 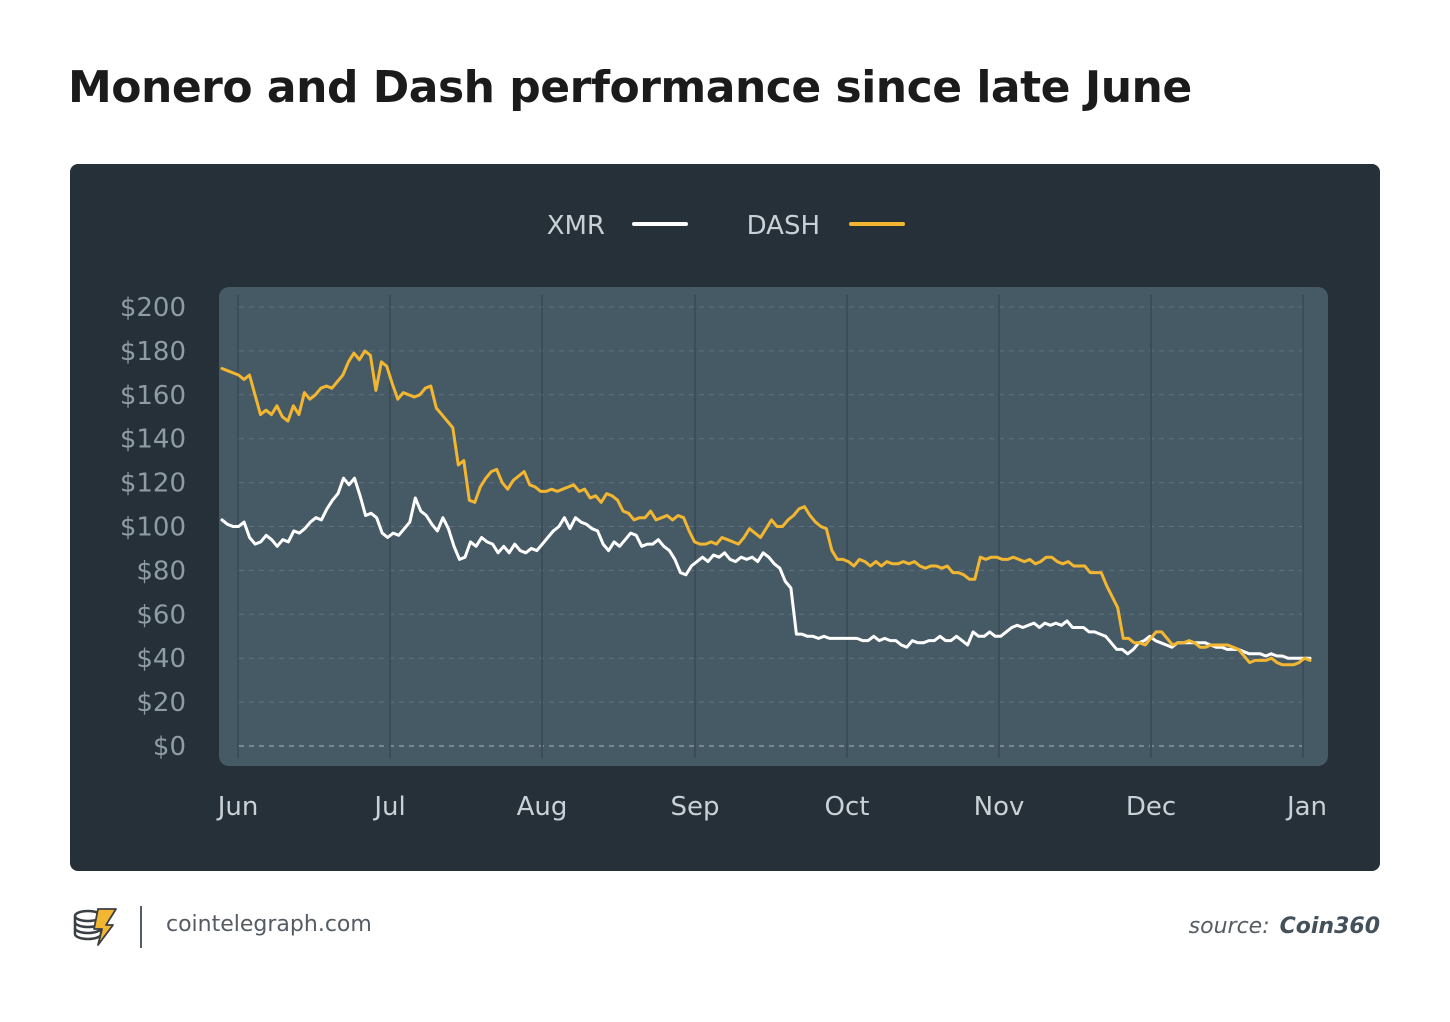 What do you see at coordinates (1306, 807) in the screenshot?
I see `x-tick-label: Jan` at bounding box center [1306, 807].